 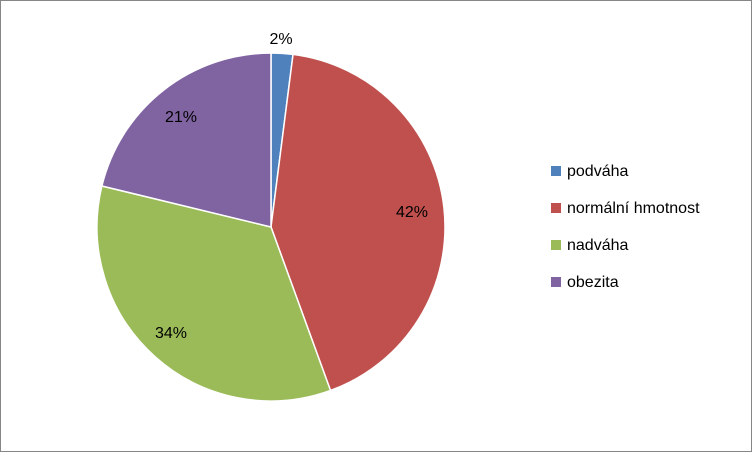 I want to click on legend-swatch-obezita, so click(x=556, y=282).